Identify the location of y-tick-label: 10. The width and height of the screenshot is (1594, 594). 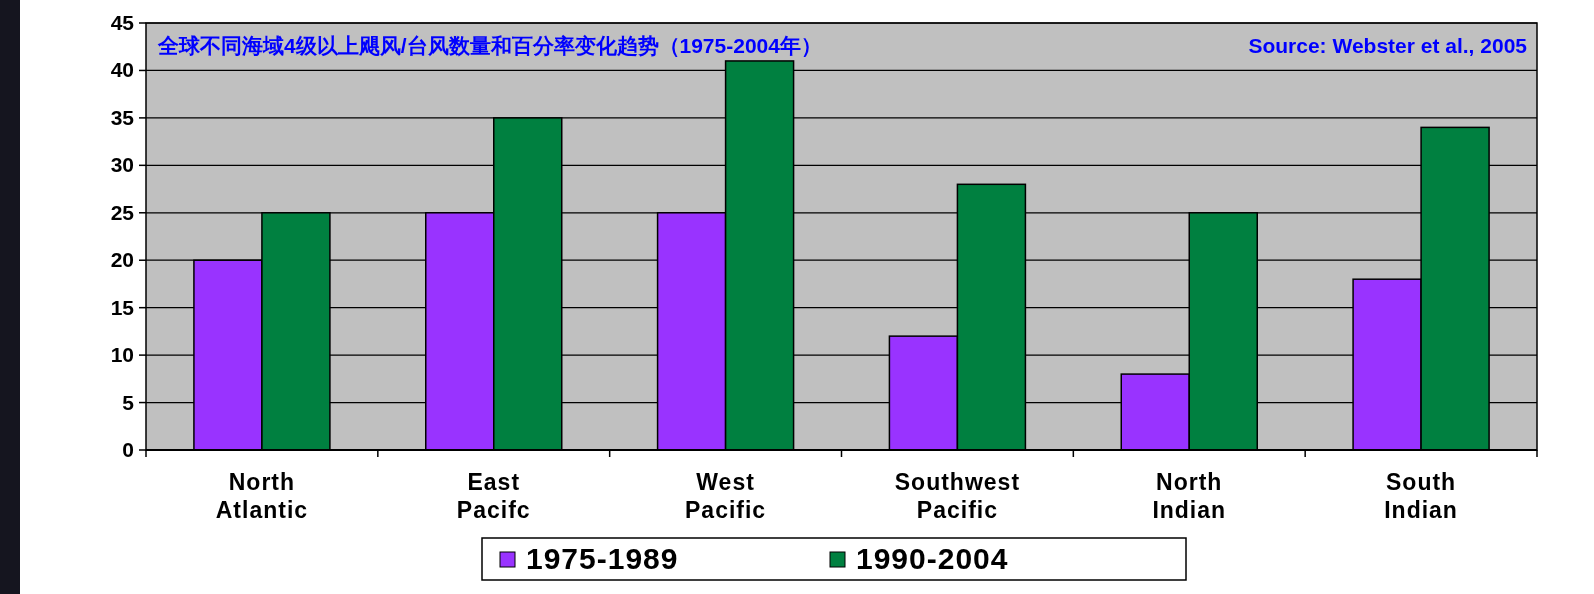
(122, 355).